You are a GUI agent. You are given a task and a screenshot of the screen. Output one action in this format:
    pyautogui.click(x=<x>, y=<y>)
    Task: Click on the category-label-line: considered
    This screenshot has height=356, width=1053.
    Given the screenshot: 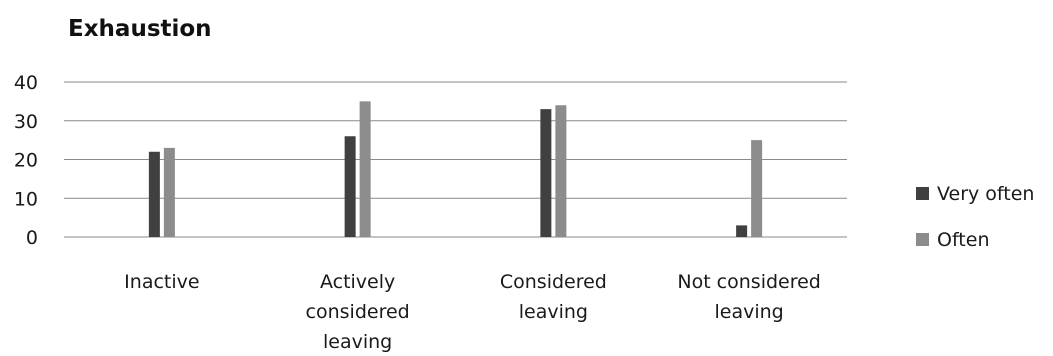 What is the action you would take?
    pyautogui.click(x=358, y=312)
    